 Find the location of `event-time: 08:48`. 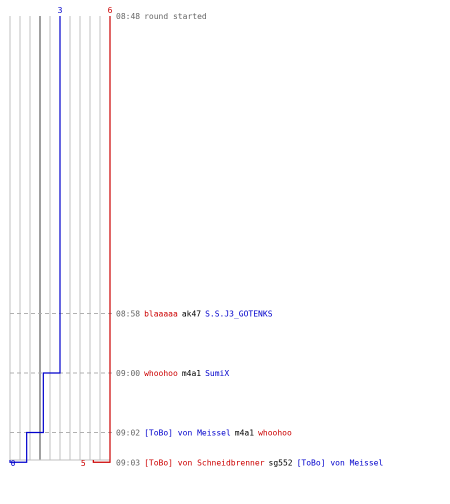

event-time: 08:48 is located at coordinates (128, 16).